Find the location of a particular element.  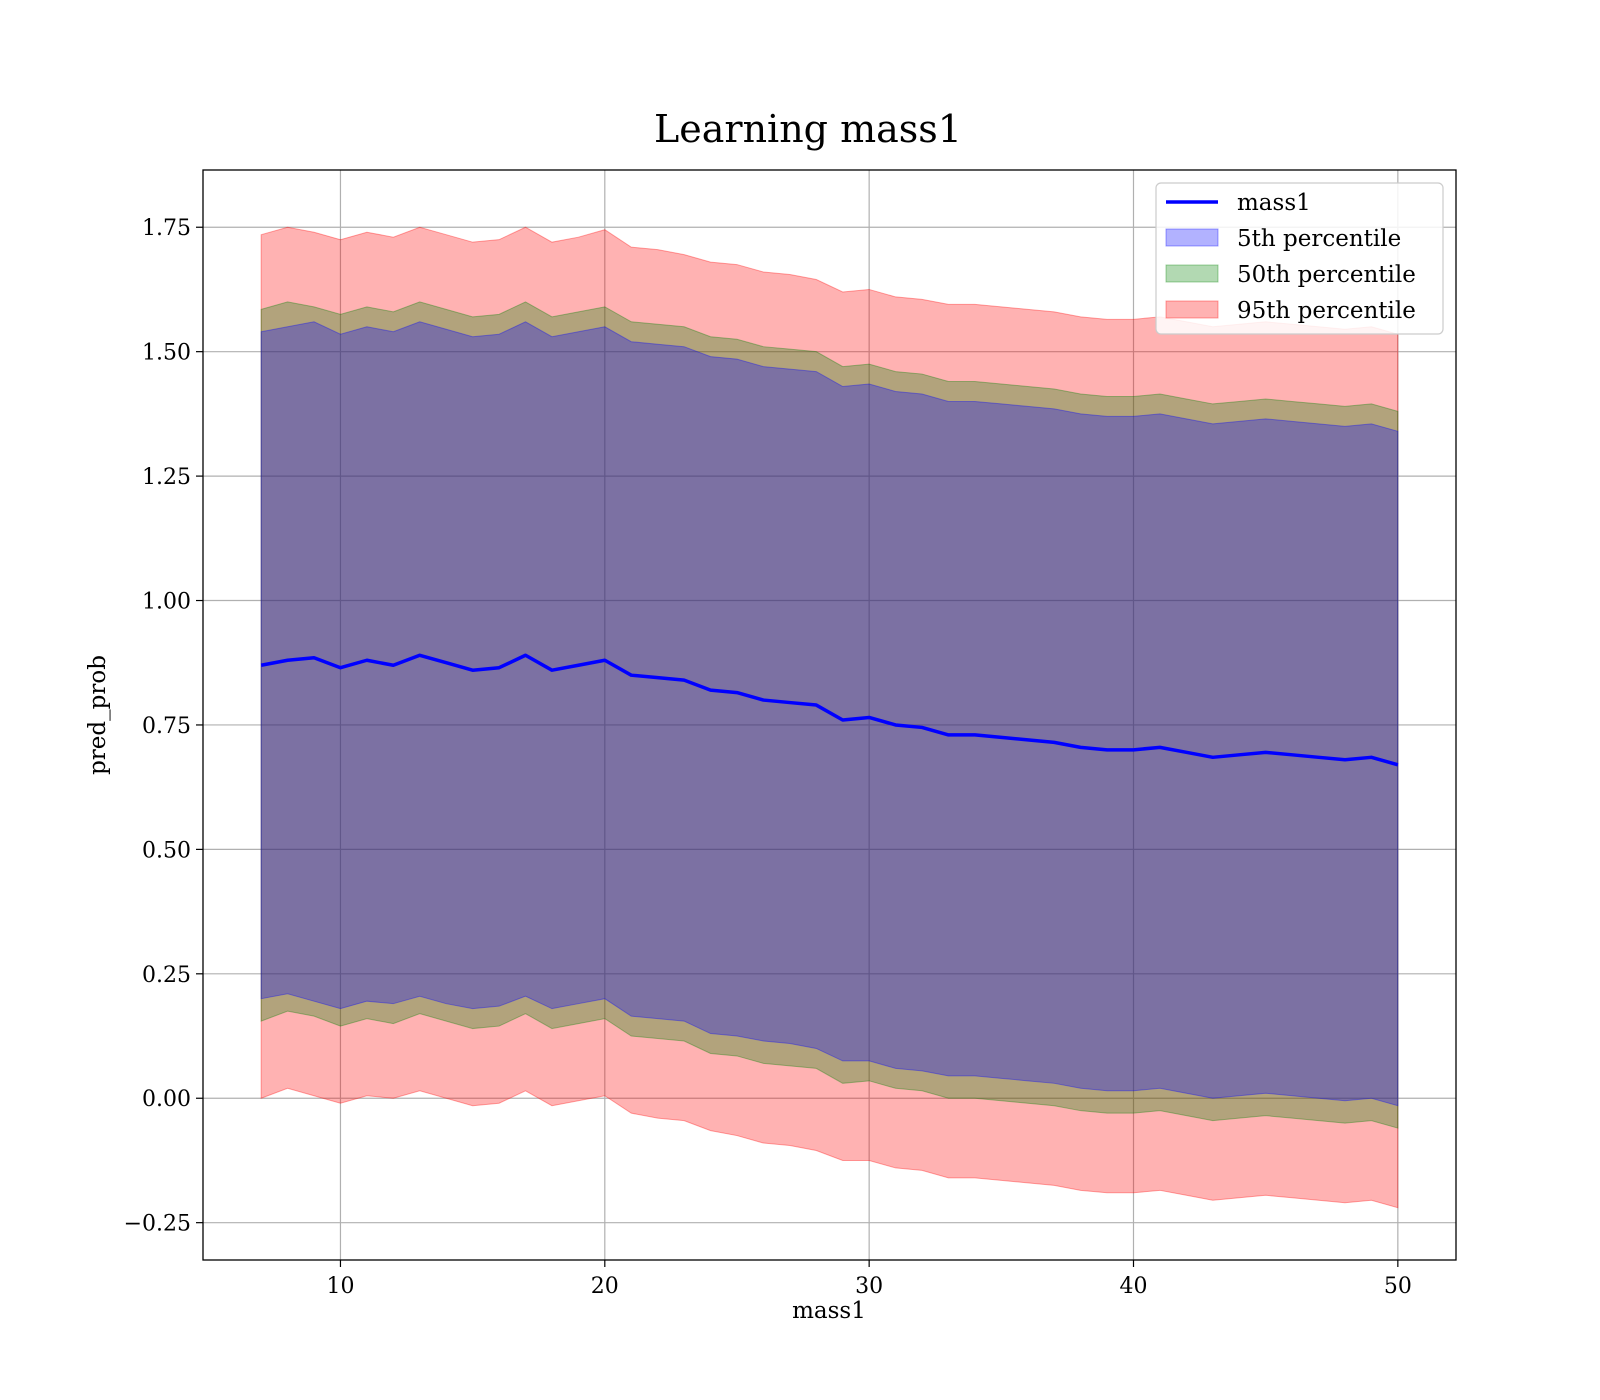

legend-label-95th-percentile: 95th percentile is located at coordinates (1326, 311).